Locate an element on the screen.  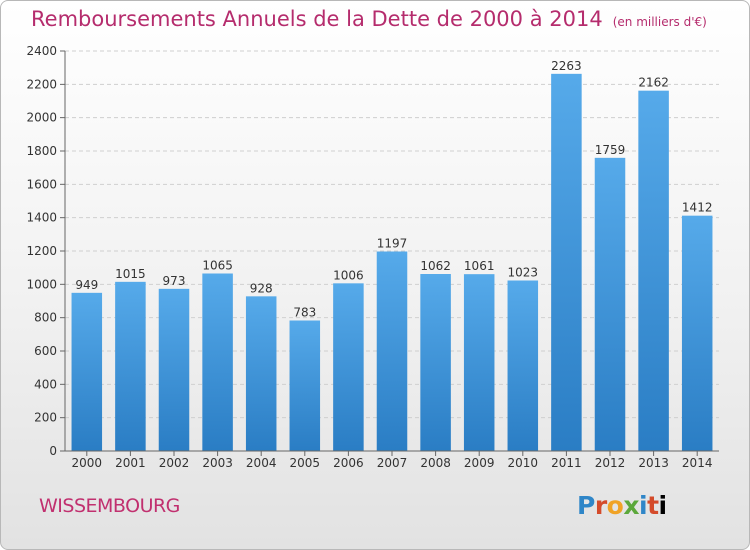
data-label: 2263 is located at coordinates (566, 66).